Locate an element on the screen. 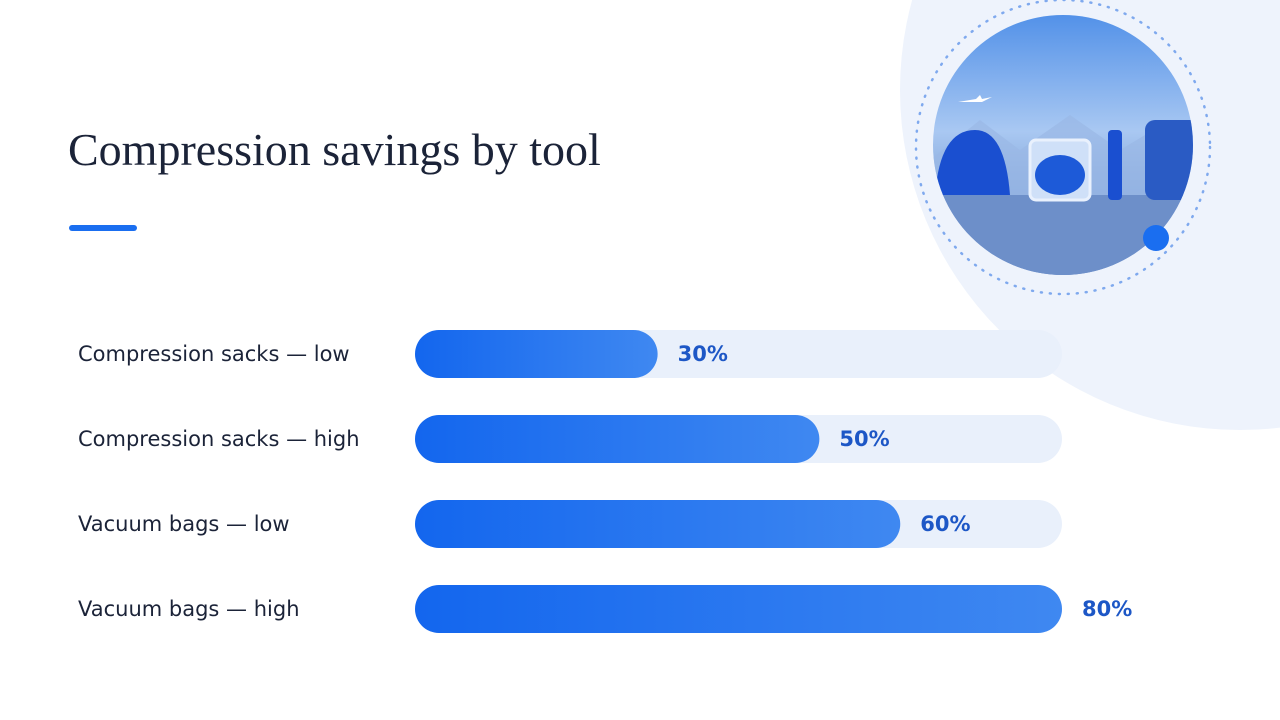 The image size is (1280, 720). chart-title: Compression savings by tool is located at coordinates (334, 149).